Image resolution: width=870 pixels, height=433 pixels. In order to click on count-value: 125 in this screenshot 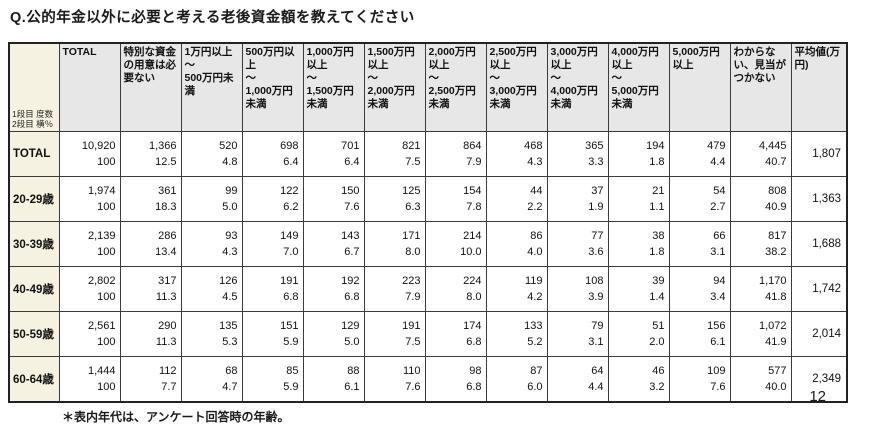, I will do `click(411, 191)`.